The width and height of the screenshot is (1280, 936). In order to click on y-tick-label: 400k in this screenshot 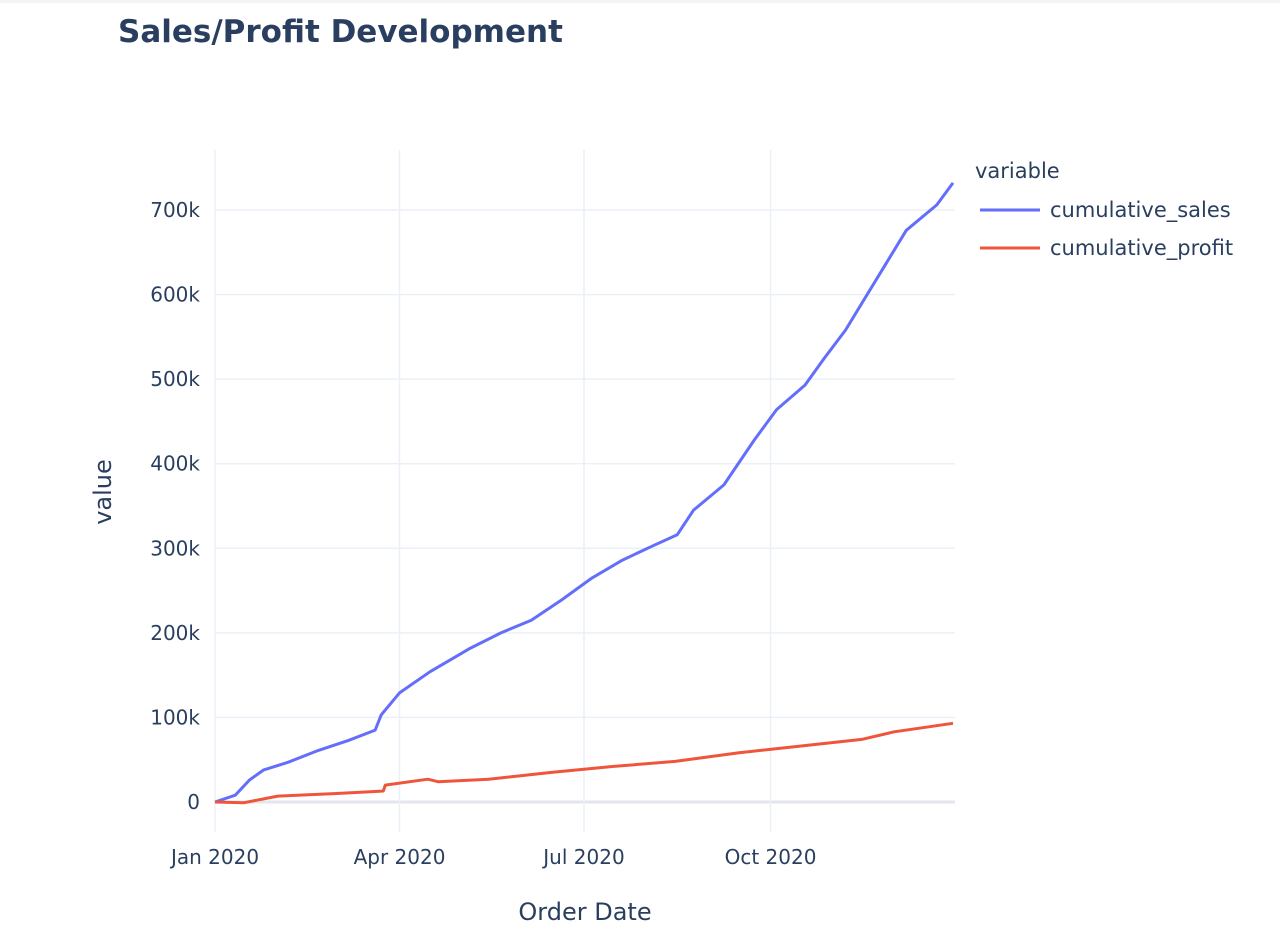, I will do `click(175, 464)`.